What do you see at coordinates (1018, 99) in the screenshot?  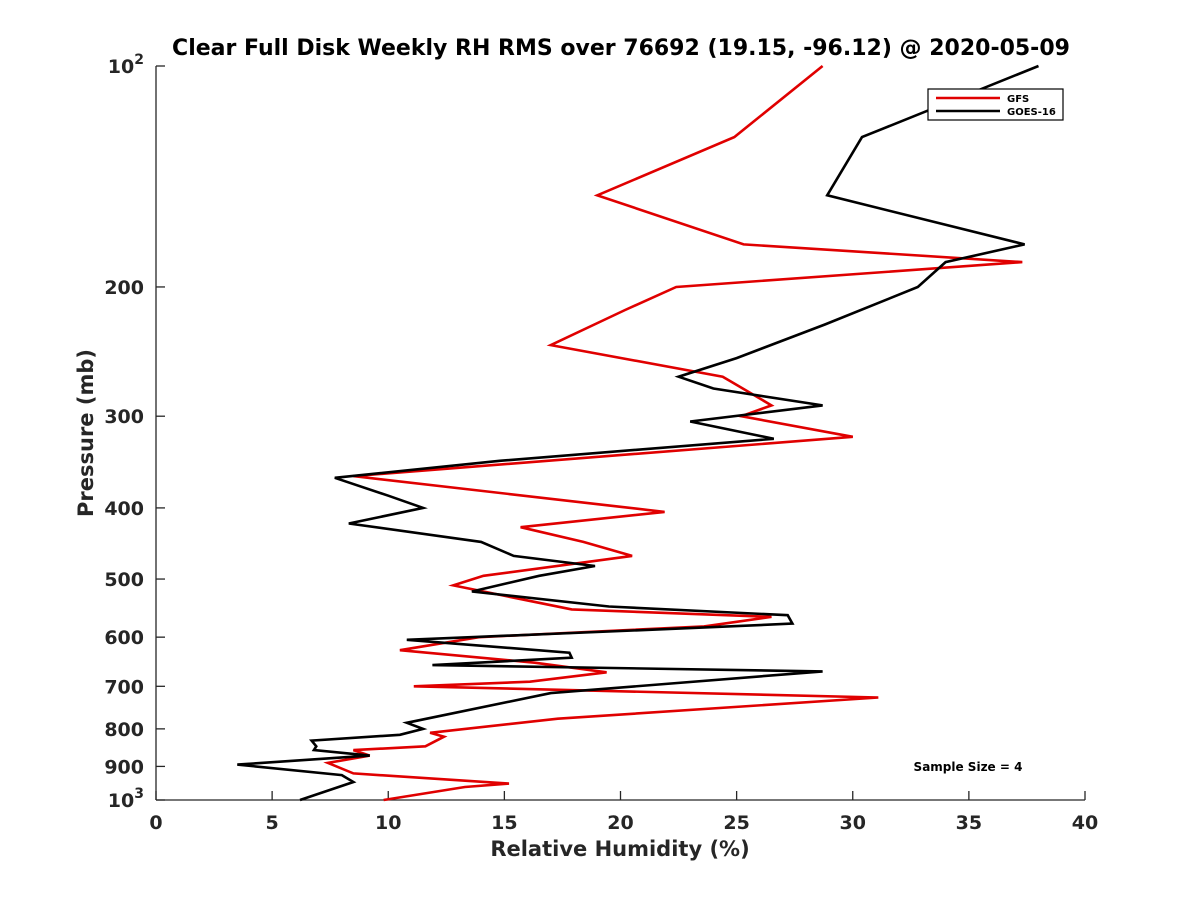 I see `legend-label: GFS` at bounding box center [1018, 99].